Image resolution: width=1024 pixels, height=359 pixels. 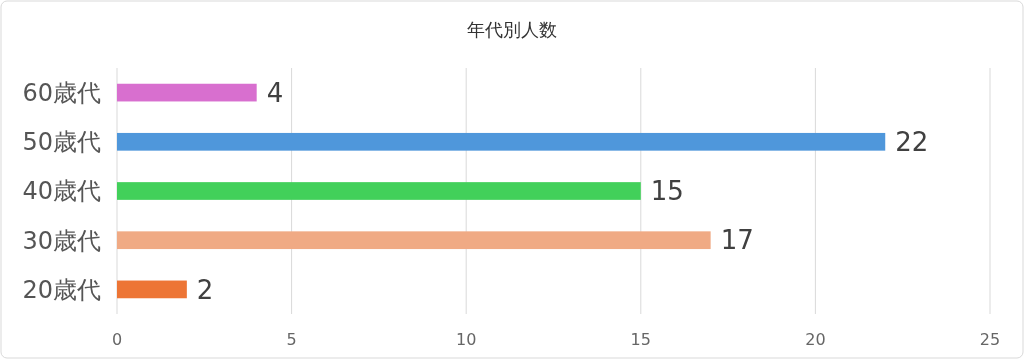 I want to click on data-label: 22, so click(x=912, y=141).